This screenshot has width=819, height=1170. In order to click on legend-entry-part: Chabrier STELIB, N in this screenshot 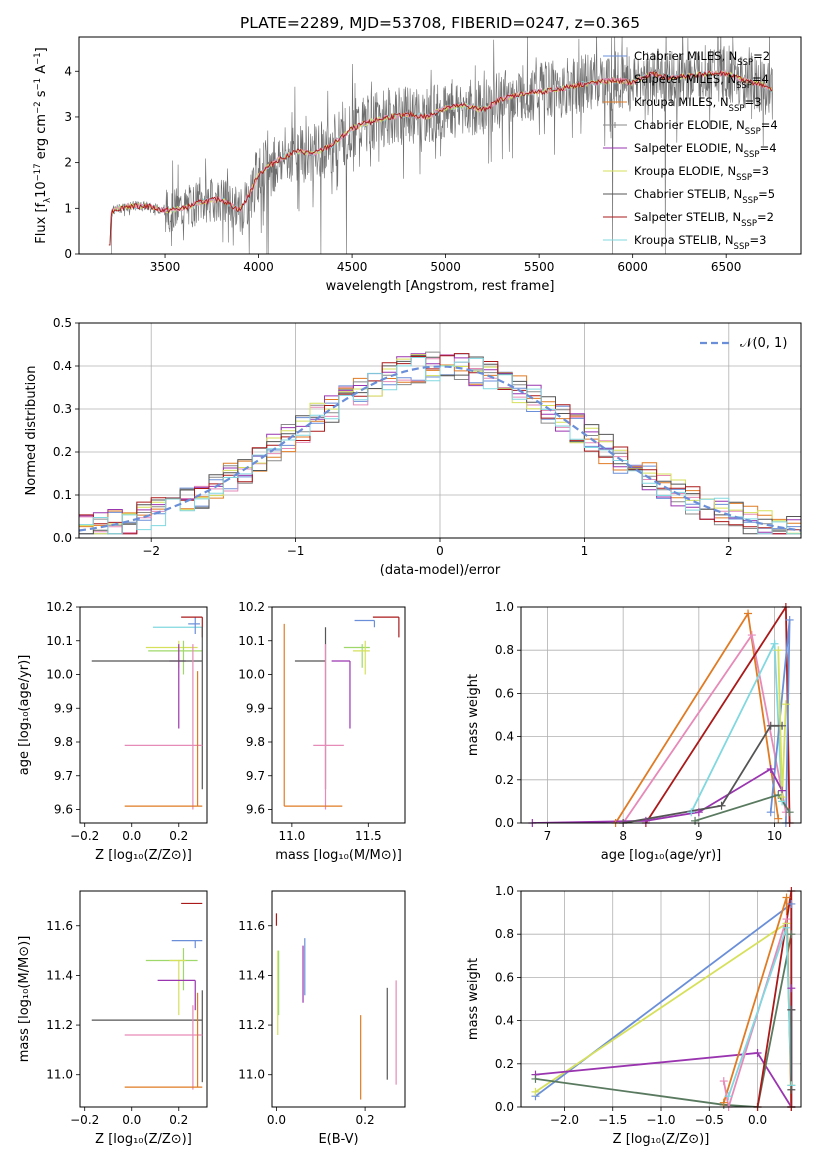, I will do `click(688, 194)`.